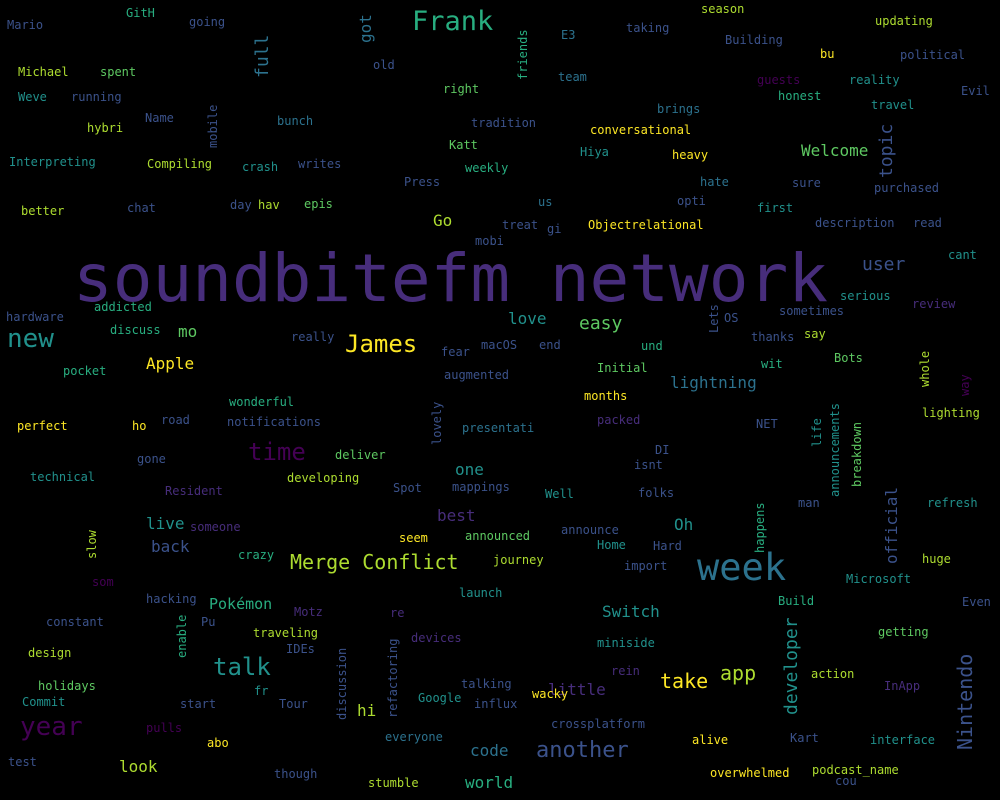  What do you see at coordinates (25, 25) in the screenshot?
I see `word: Mario` at bounding box center [25, 25].